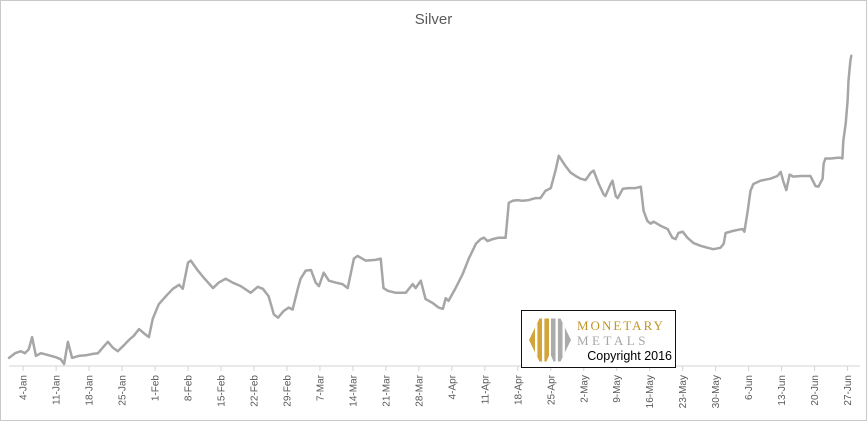 The width and height of the screenshot is (867, 421). Describe the element at coordinates (254, 391) in the screenshot. I see `x-axis-label: 22-Feb` at that location.